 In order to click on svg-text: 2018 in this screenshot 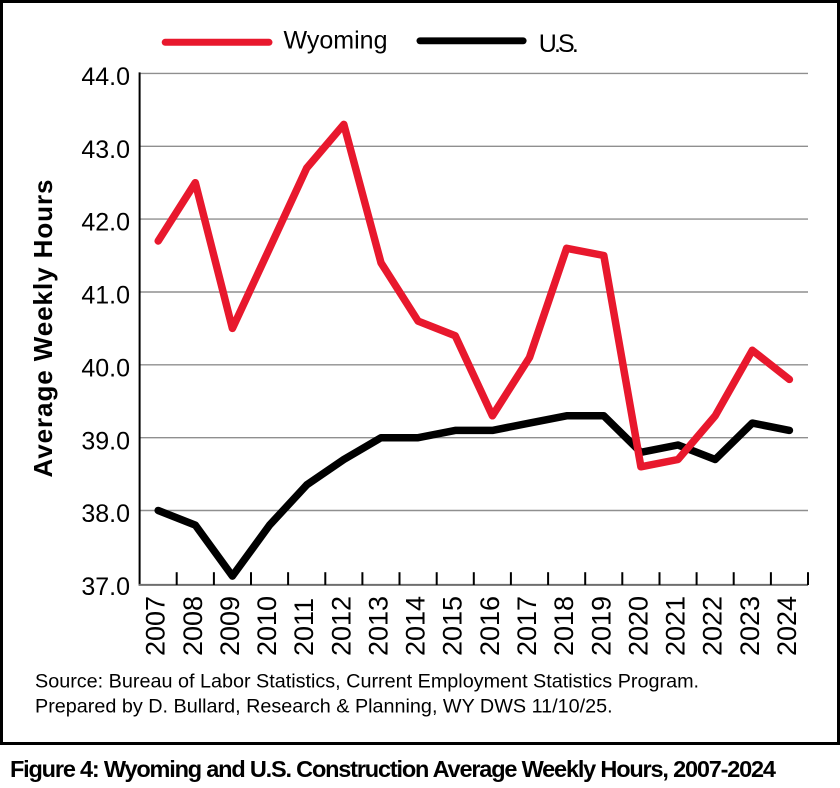, I will do `click(564, 626)`.